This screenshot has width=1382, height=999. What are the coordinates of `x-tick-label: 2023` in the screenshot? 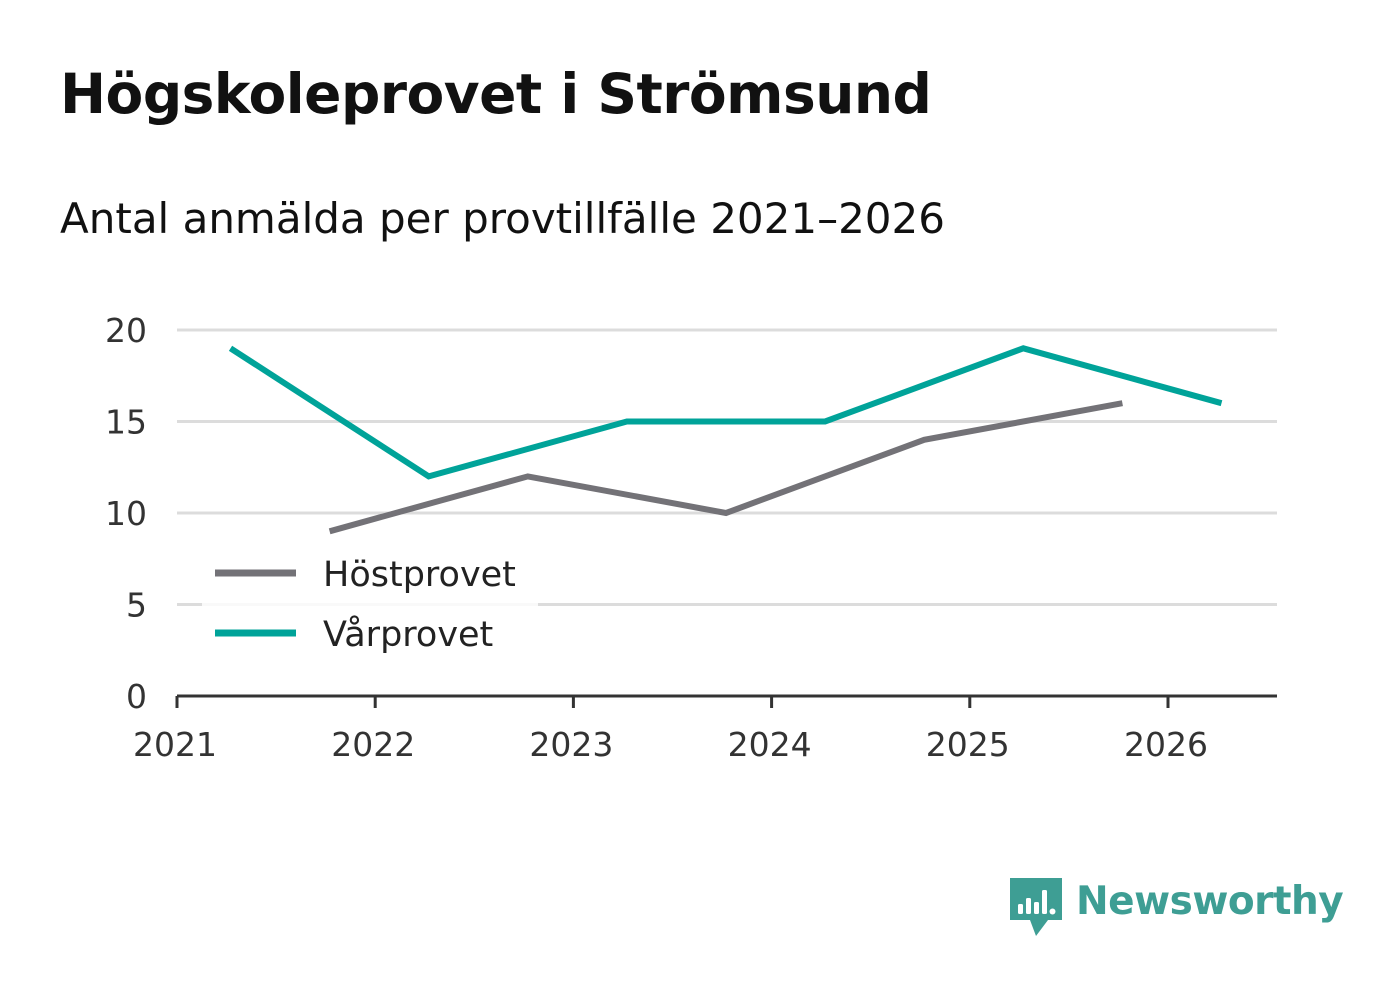 It's located at (571, 744).